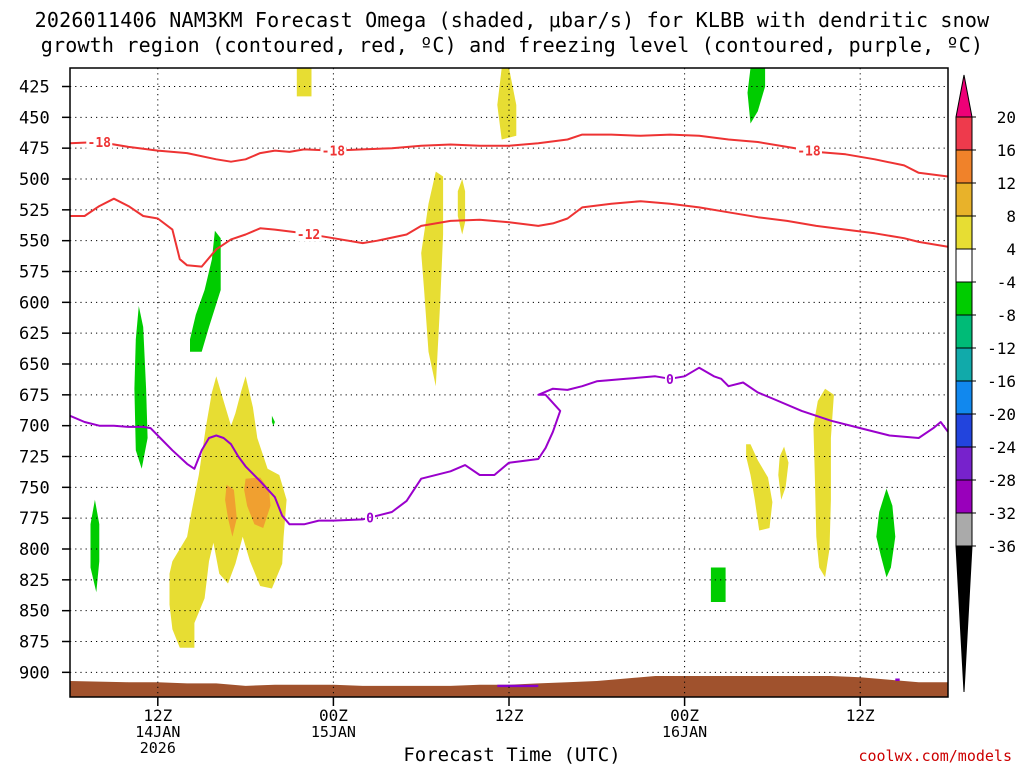 Image resolution: width=1024 pixels, height=768 pixels. Describe the element at coordinates (1001, 348) in the screenshot. I see `colorbar-label: -12` at that location.